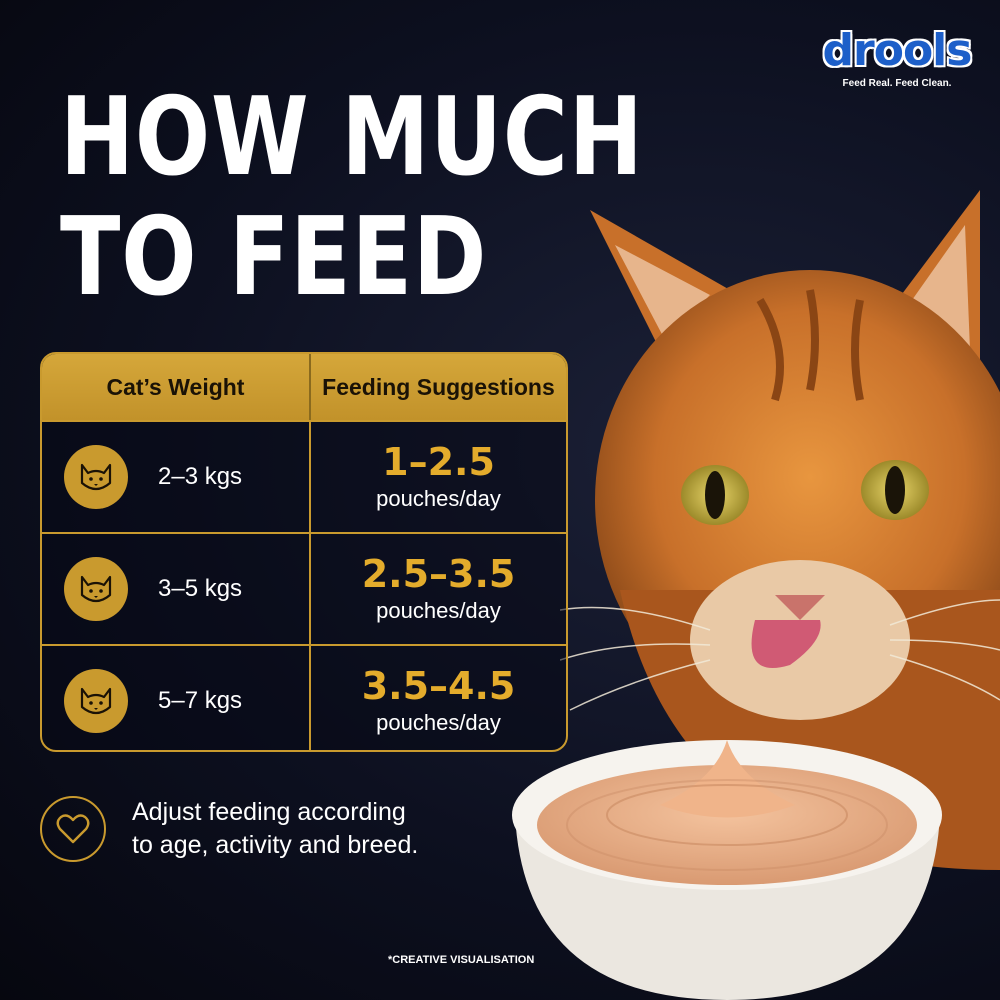 This screenshot has height=1000, width=1000. I want to click on pouch-amount: 1–2.5, so click(438, 462).